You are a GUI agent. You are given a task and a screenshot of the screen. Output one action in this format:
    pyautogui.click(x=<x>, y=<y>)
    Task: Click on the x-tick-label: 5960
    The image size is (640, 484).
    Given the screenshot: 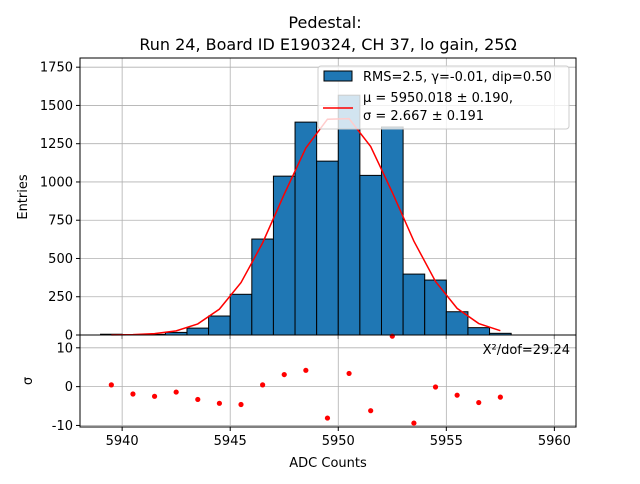 What is the action you would take?
    pyautogui.click(x=554, y=441)
    